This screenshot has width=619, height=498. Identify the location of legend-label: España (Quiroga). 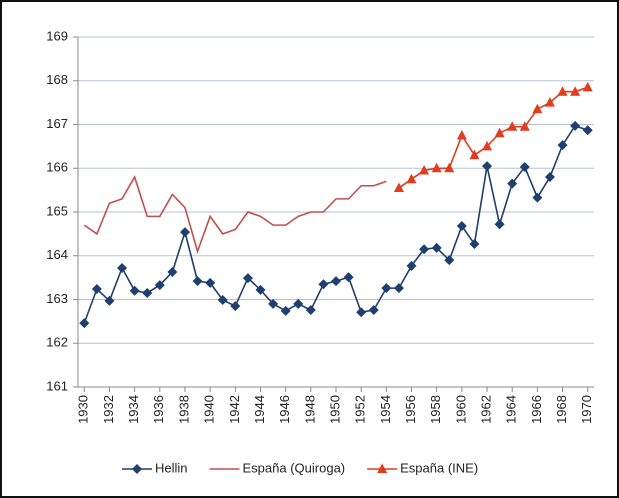
(294, 467).